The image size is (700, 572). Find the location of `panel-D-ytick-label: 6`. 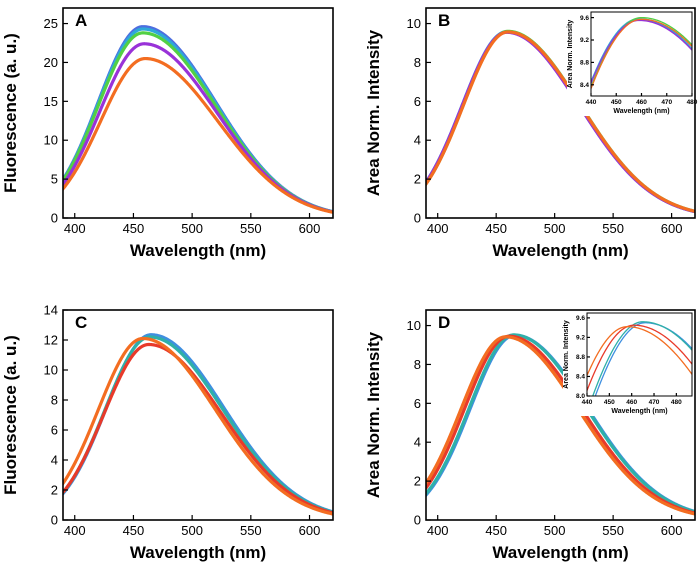

panel-D-ytick-label: 6 is located at coordinates (417, 403).